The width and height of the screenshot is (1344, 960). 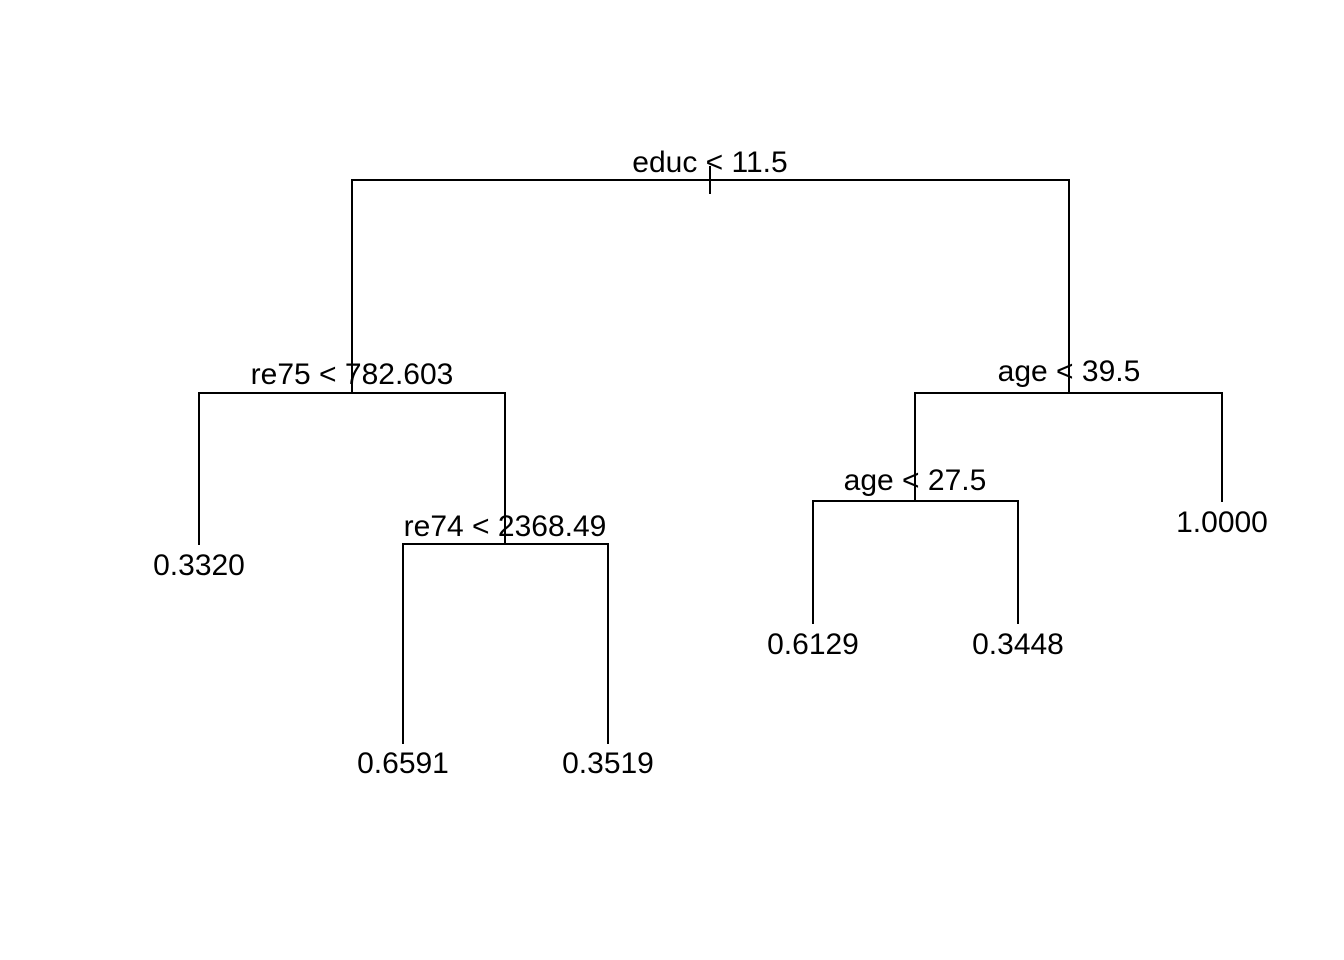 I want to click on split-node-right-left: age < 27.5, so click(x=915, y=544).